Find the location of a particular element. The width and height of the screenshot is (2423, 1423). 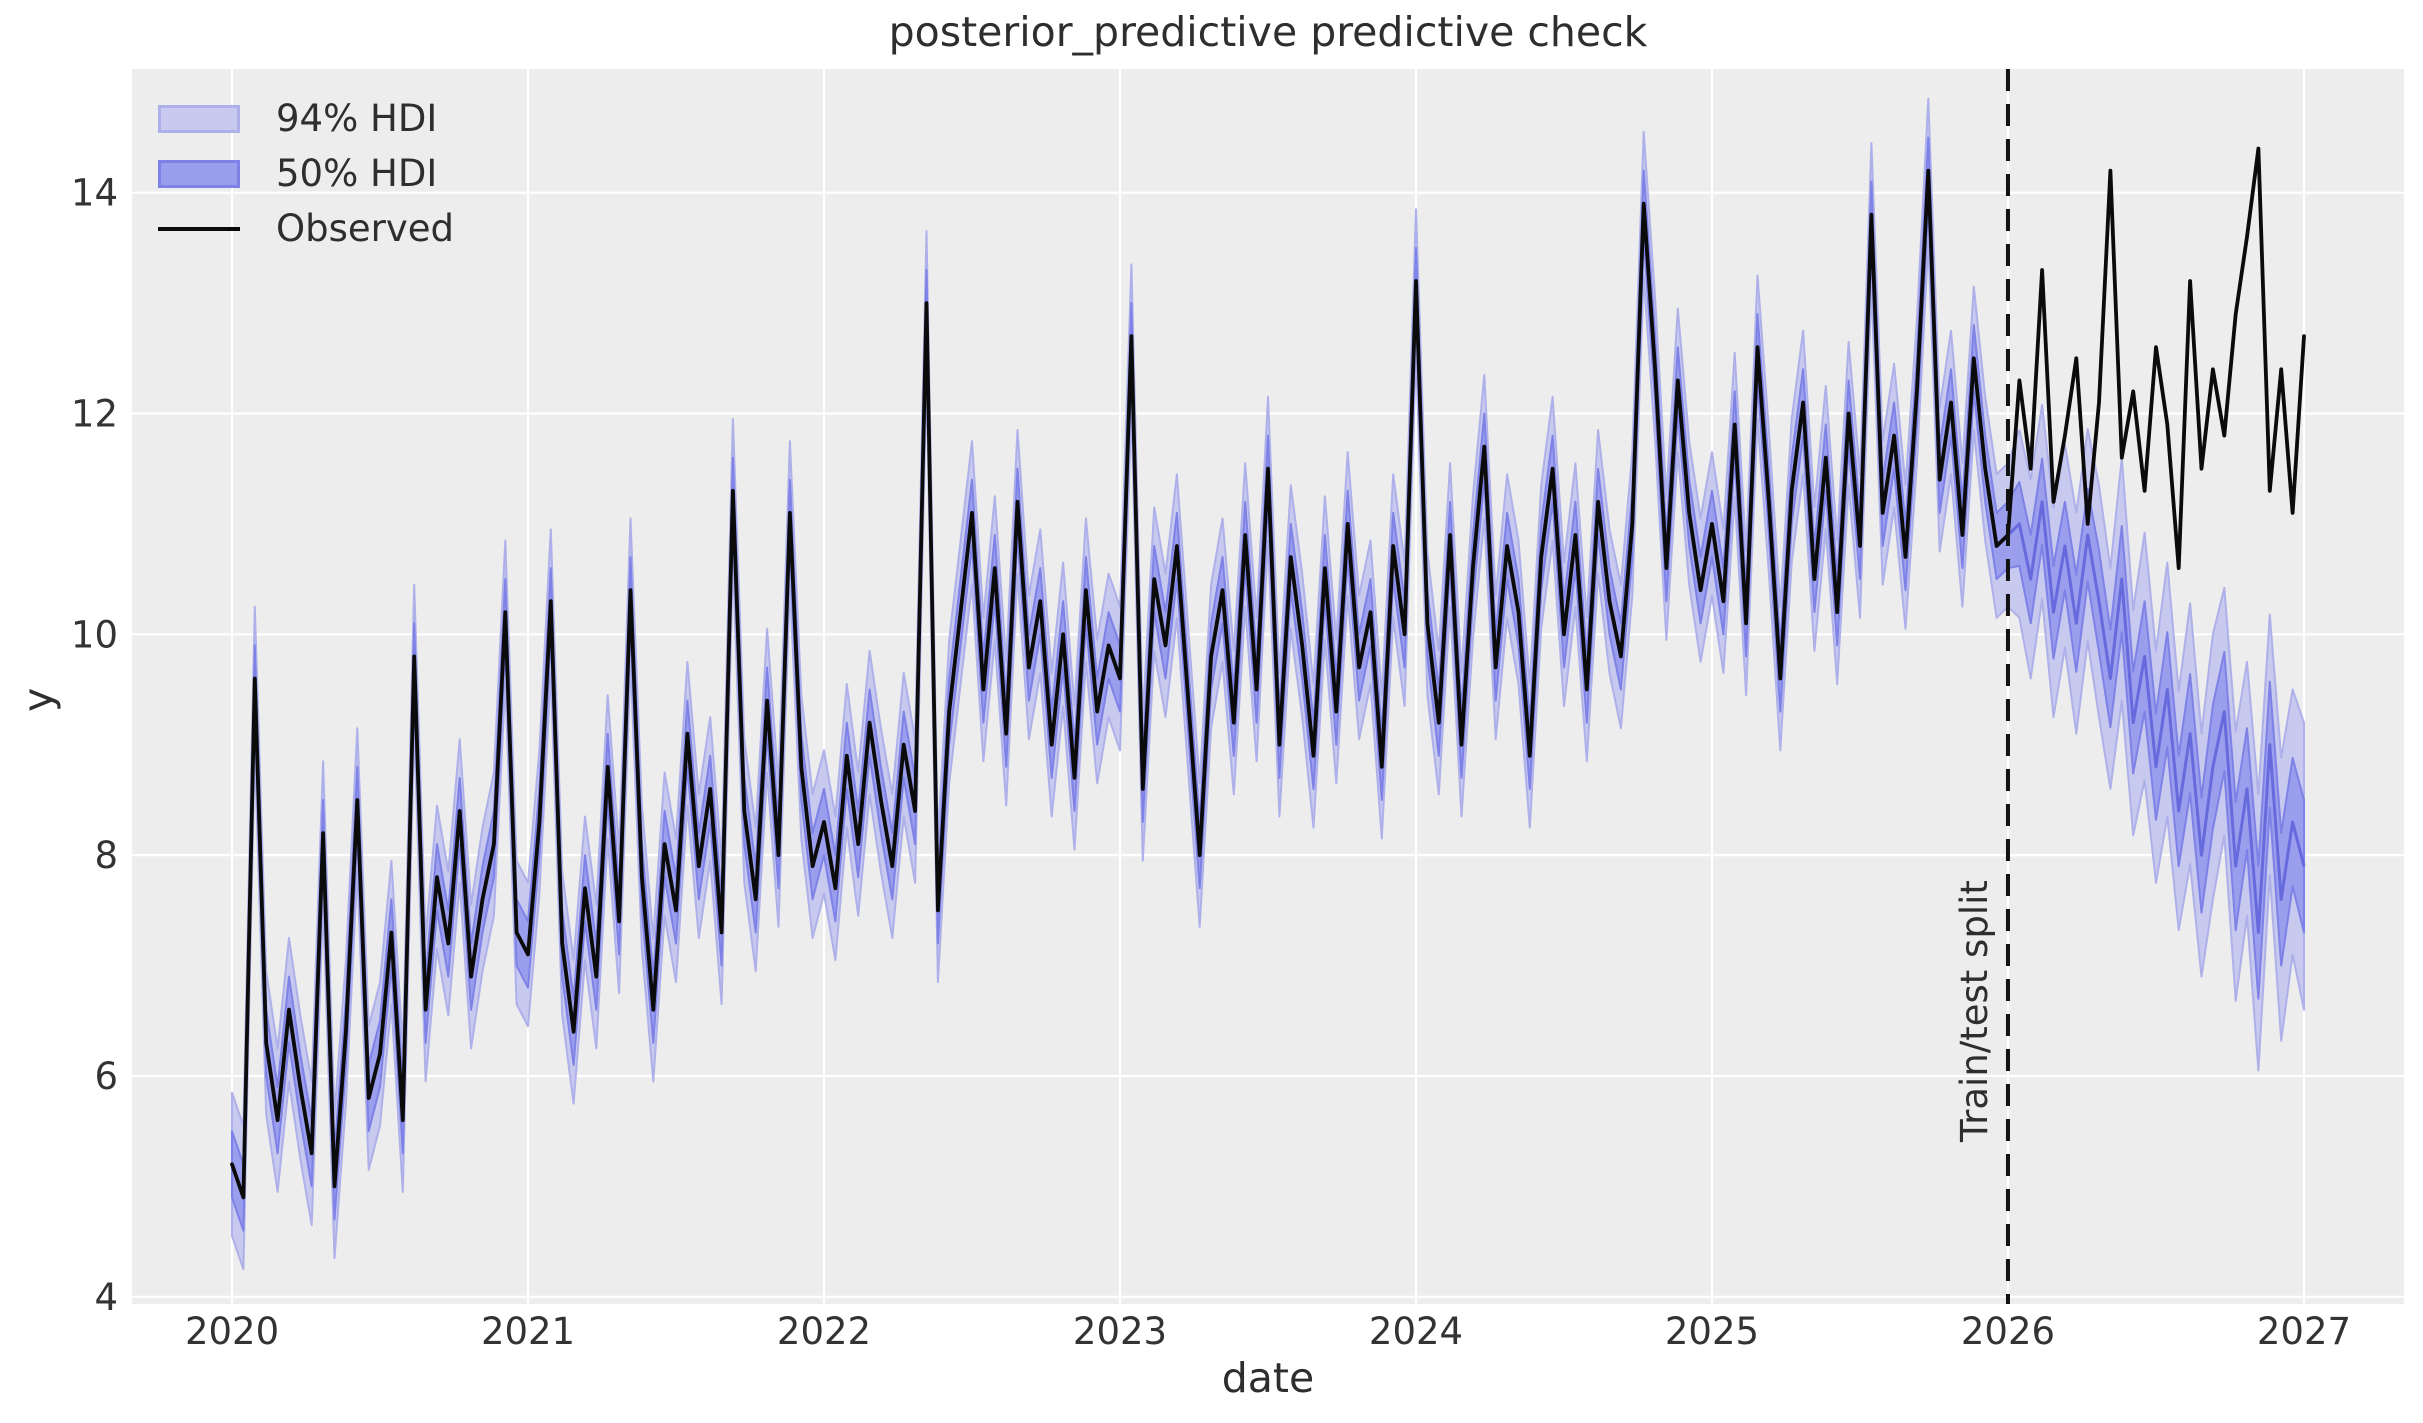

y-tick-label: 10 is located at coordinates (94, 634).